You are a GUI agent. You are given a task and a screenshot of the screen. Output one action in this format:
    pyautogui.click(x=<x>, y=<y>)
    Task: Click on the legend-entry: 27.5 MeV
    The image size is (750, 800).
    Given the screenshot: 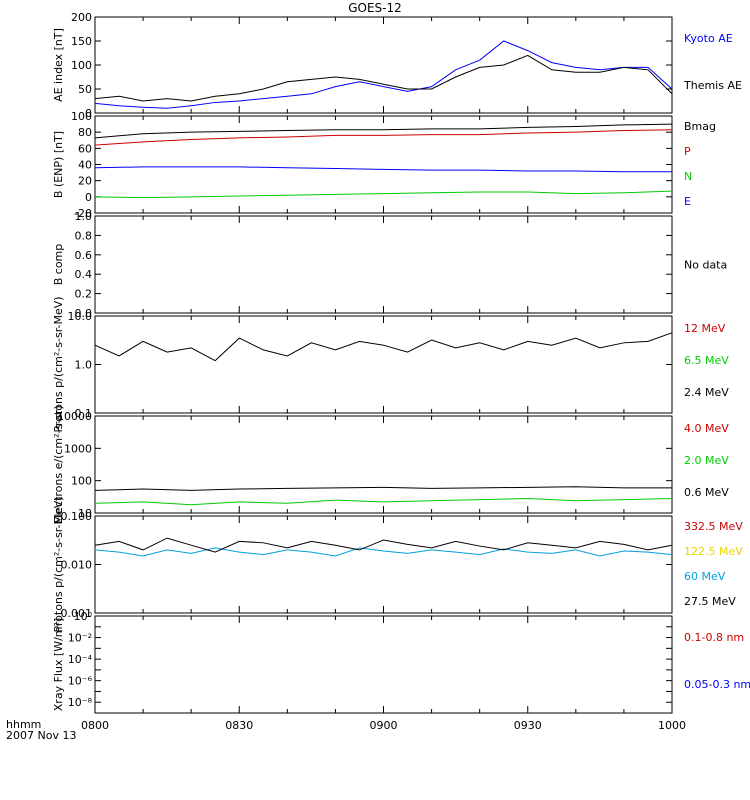 What is the action you would take?
    pyautogui.click(x=710, y=601)
    